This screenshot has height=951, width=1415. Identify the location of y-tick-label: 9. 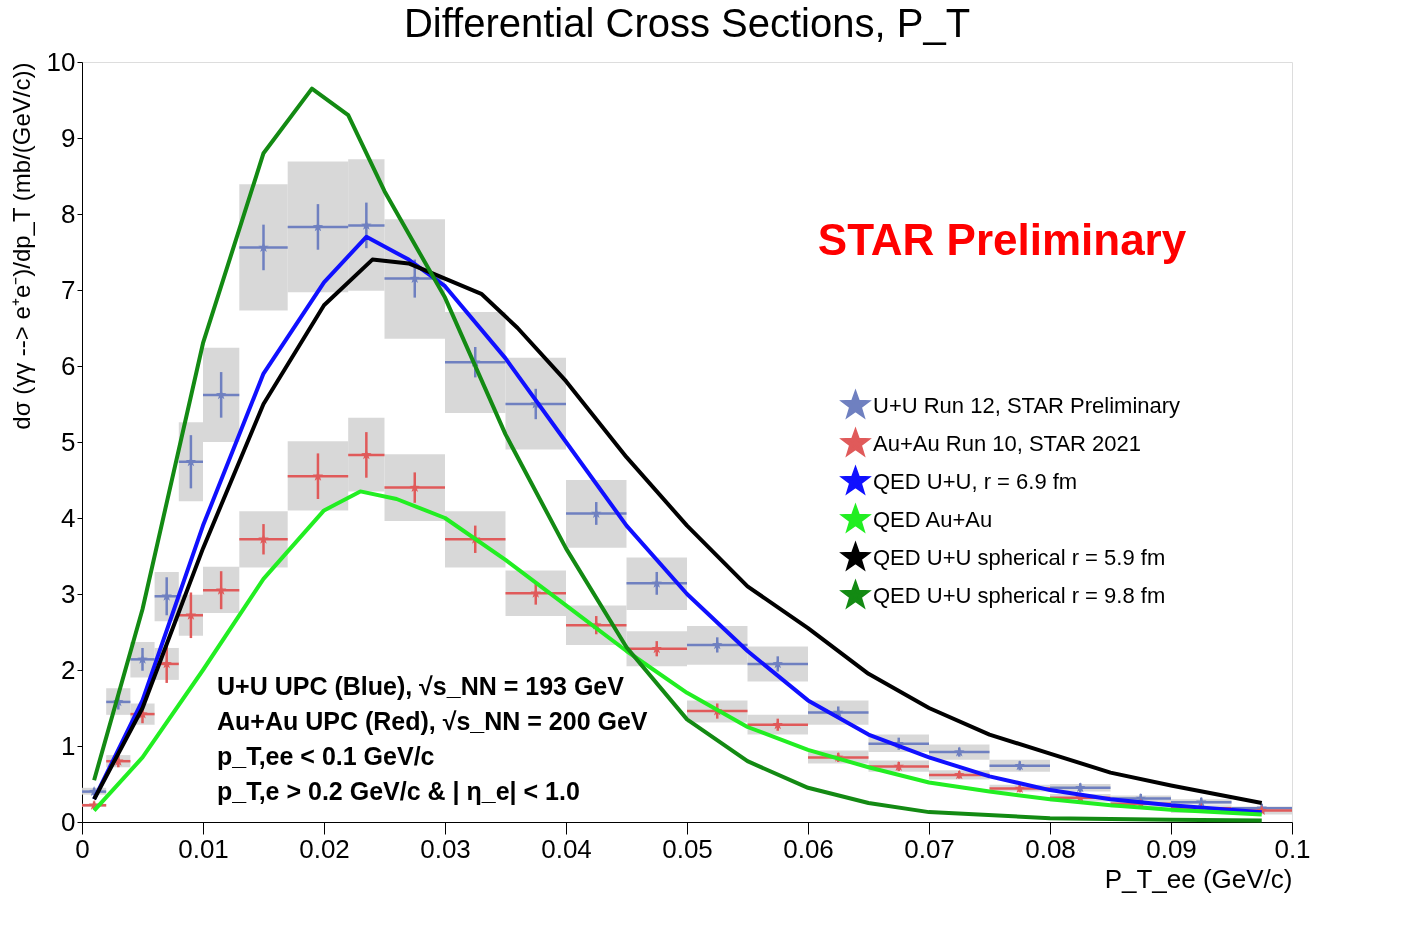
(68, 137).